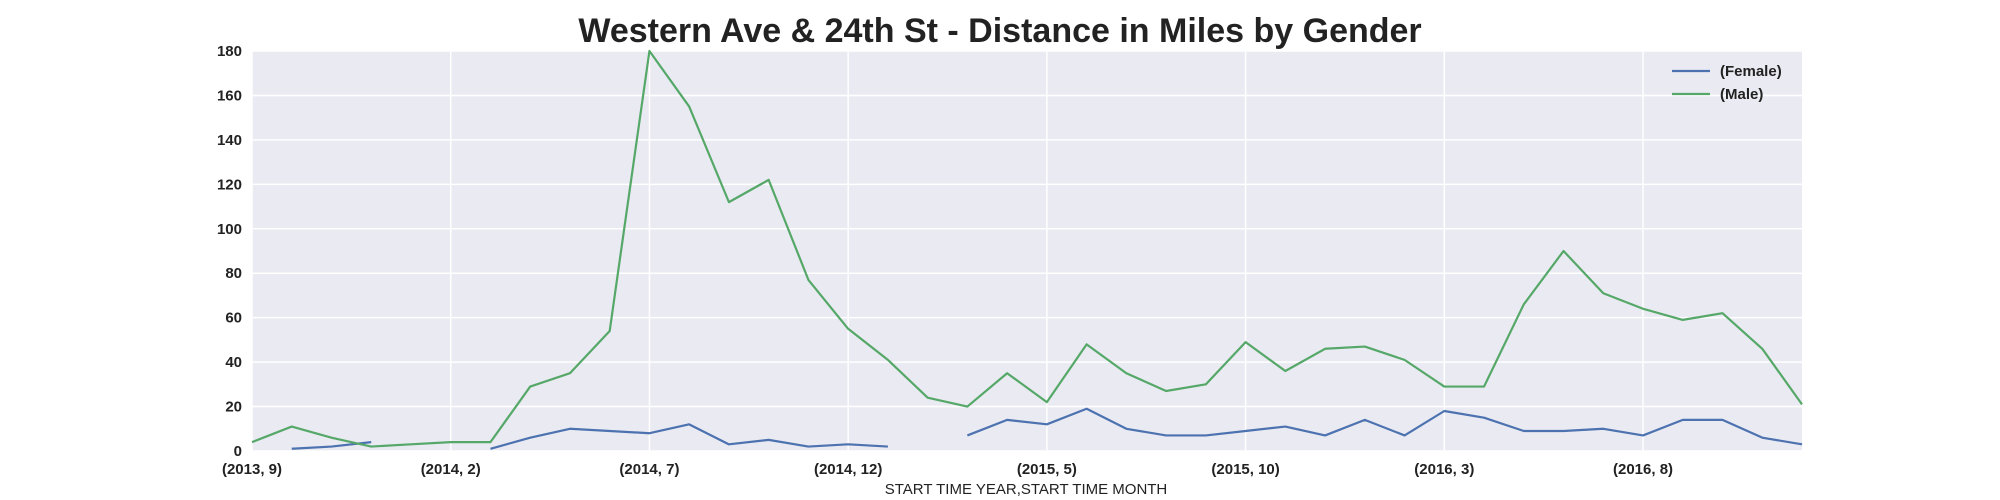  I want to click on y-tick-label: 120, so click(229, 184).